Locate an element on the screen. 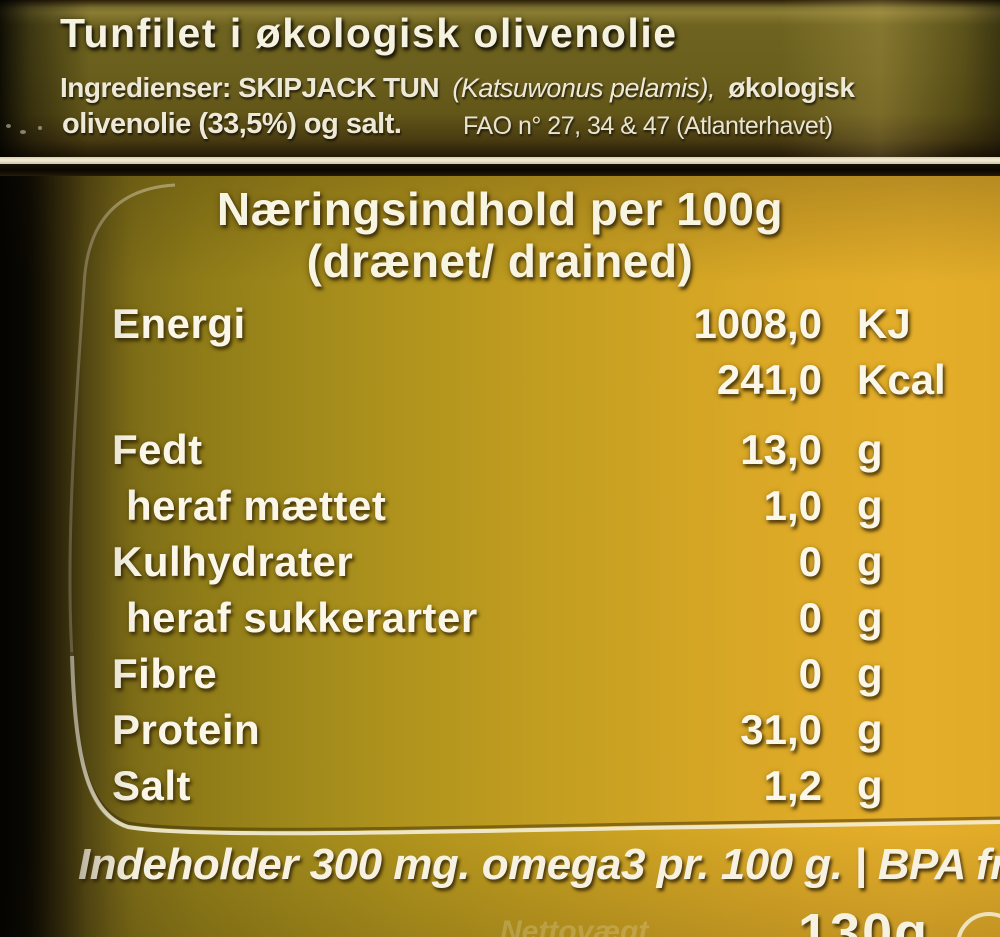 The height and width of the screenshot is (937, 1000). row-unit: KJ is located at coordinates (884, 323).